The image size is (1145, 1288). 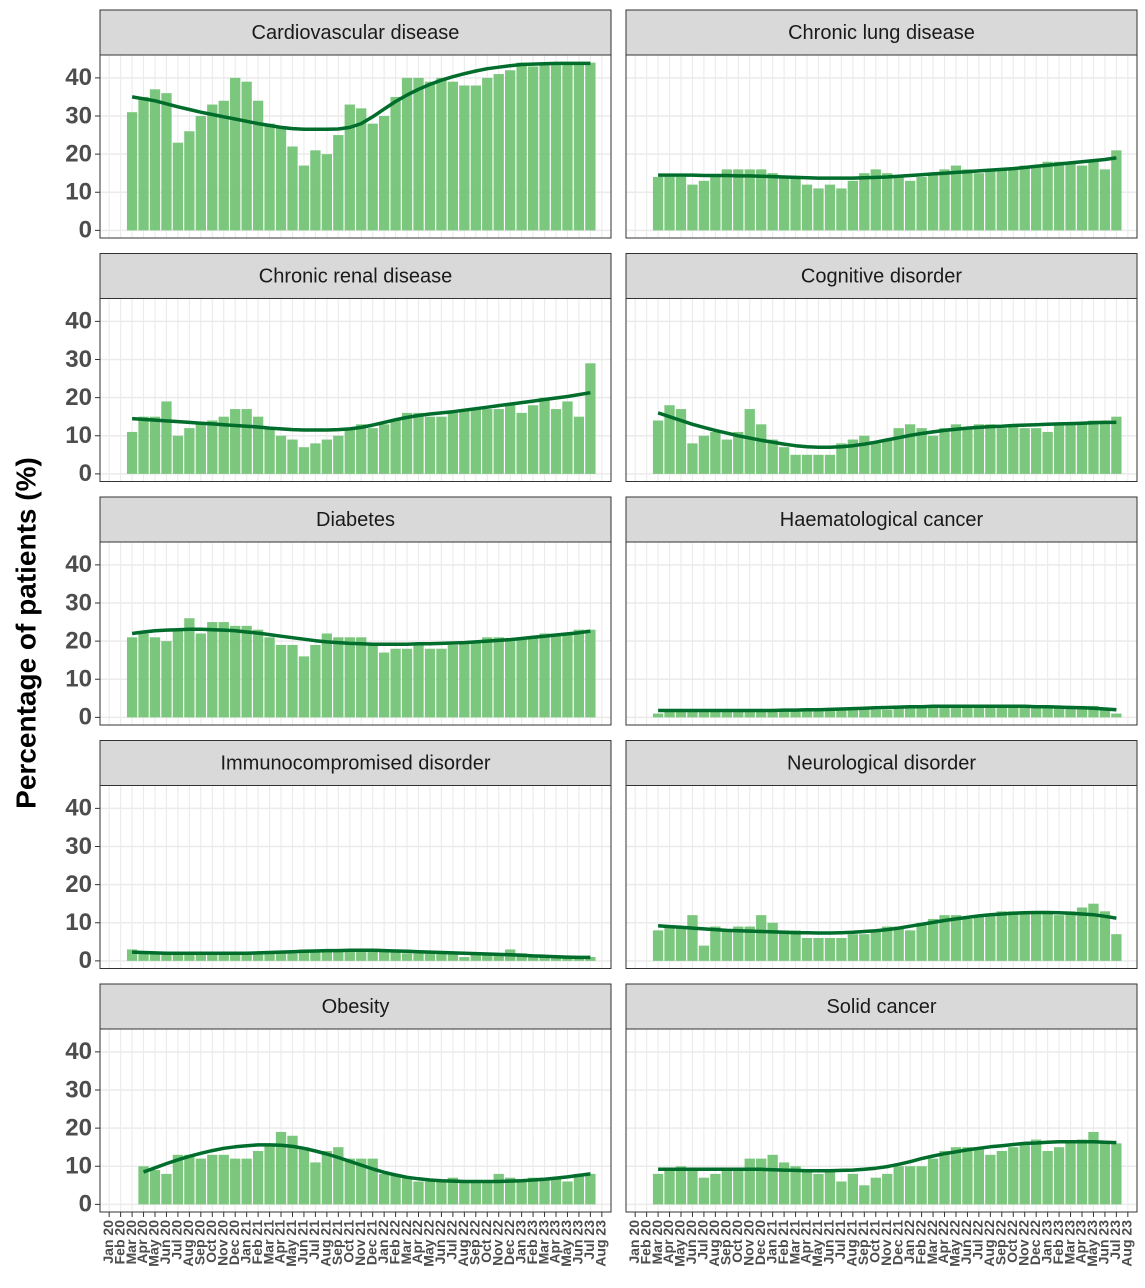 I want to click on x-tick-label: Dec 21, so click(x=371, y=1242).